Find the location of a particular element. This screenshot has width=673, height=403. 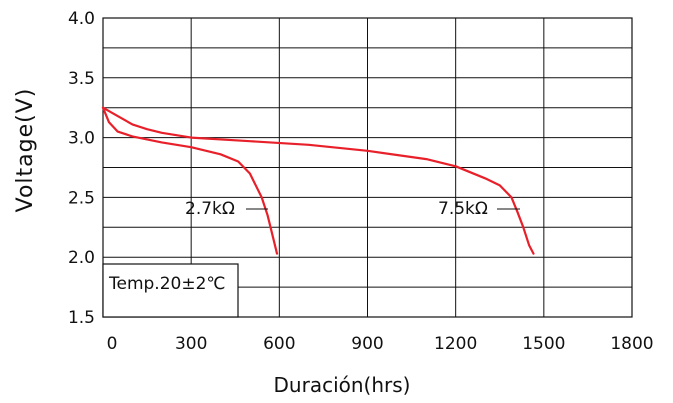

temp-box is located at coordinates (170, 290).